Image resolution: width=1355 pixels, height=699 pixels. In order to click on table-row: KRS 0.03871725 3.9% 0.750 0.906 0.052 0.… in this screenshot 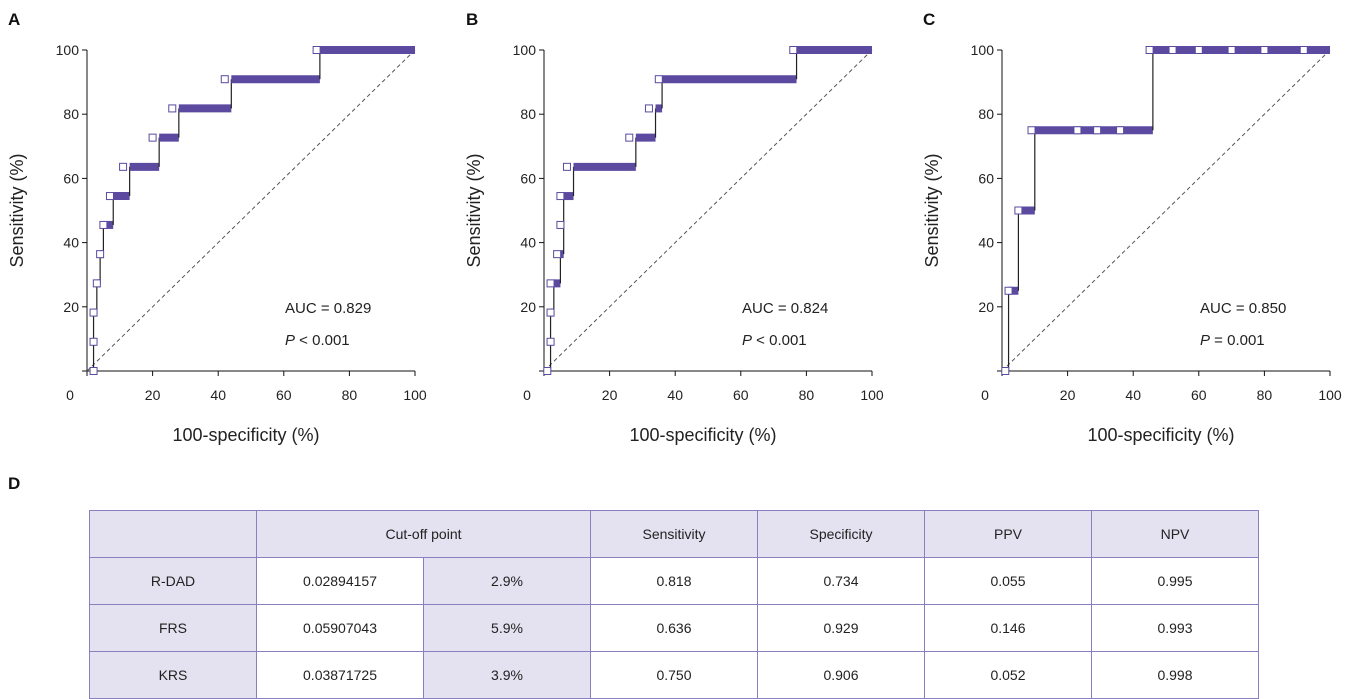, I will do `click(674, 675)`.